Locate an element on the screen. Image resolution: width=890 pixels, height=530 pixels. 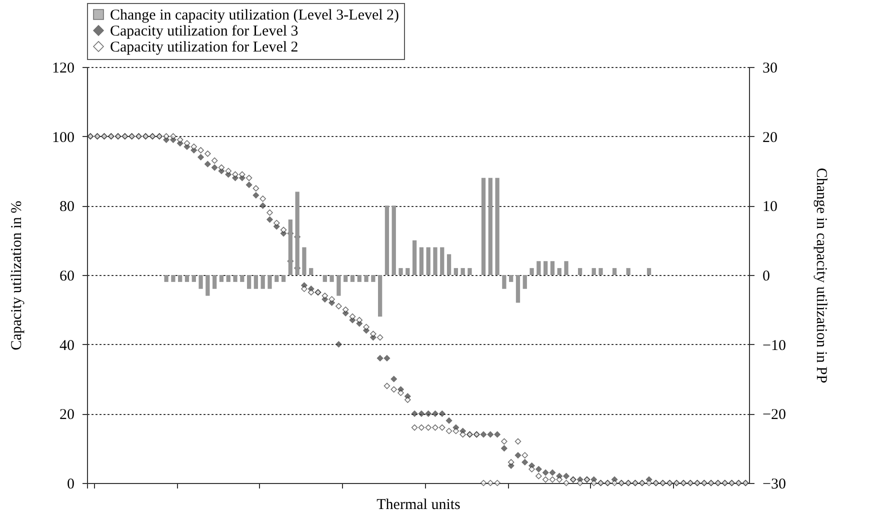
y2-tick-label: −10 is located at coordinates (774, 346).